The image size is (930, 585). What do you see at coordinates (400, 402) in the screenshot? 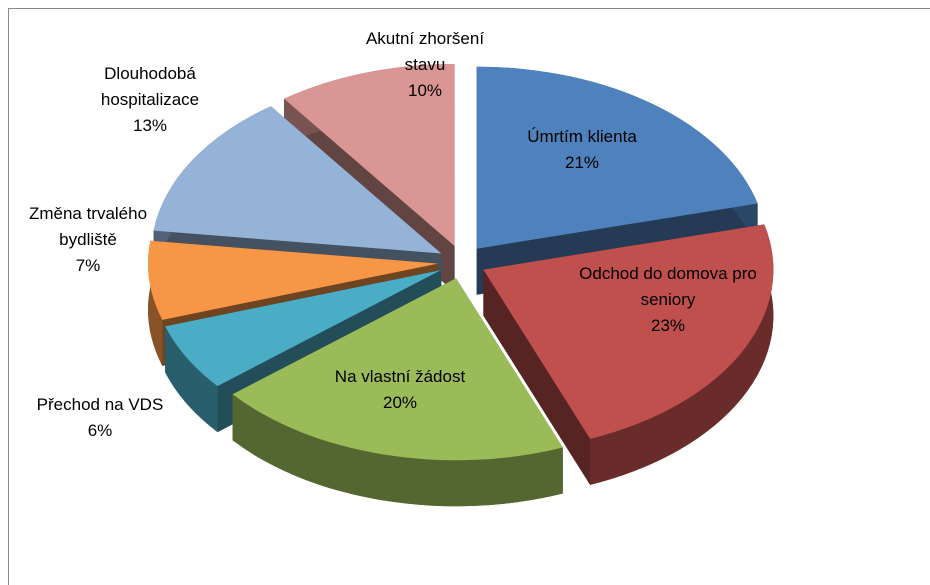
I see `value-label: 20%` at bounding box center [400, 402].